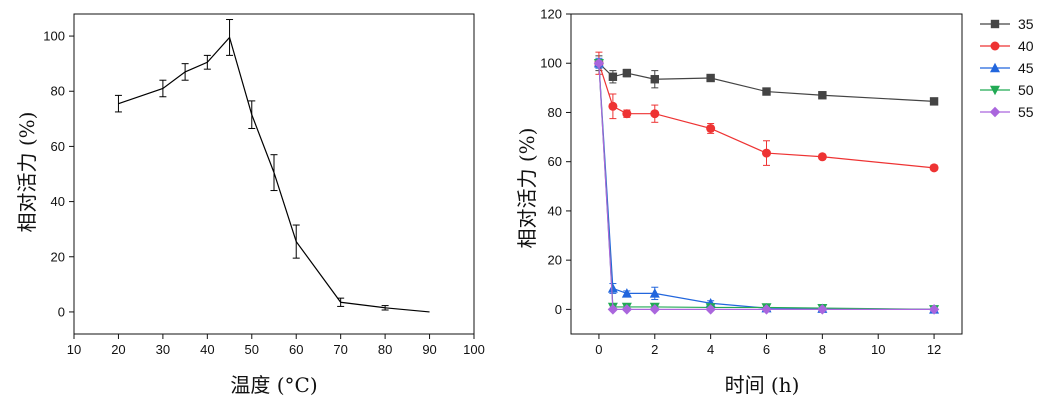 Image resolution: width=1045 pixels, height=406 pixels. Describe the element at coordinates (27, 172) in the screenshot. I see `left-y-axis-label: 相对活力 (%)` at that location.